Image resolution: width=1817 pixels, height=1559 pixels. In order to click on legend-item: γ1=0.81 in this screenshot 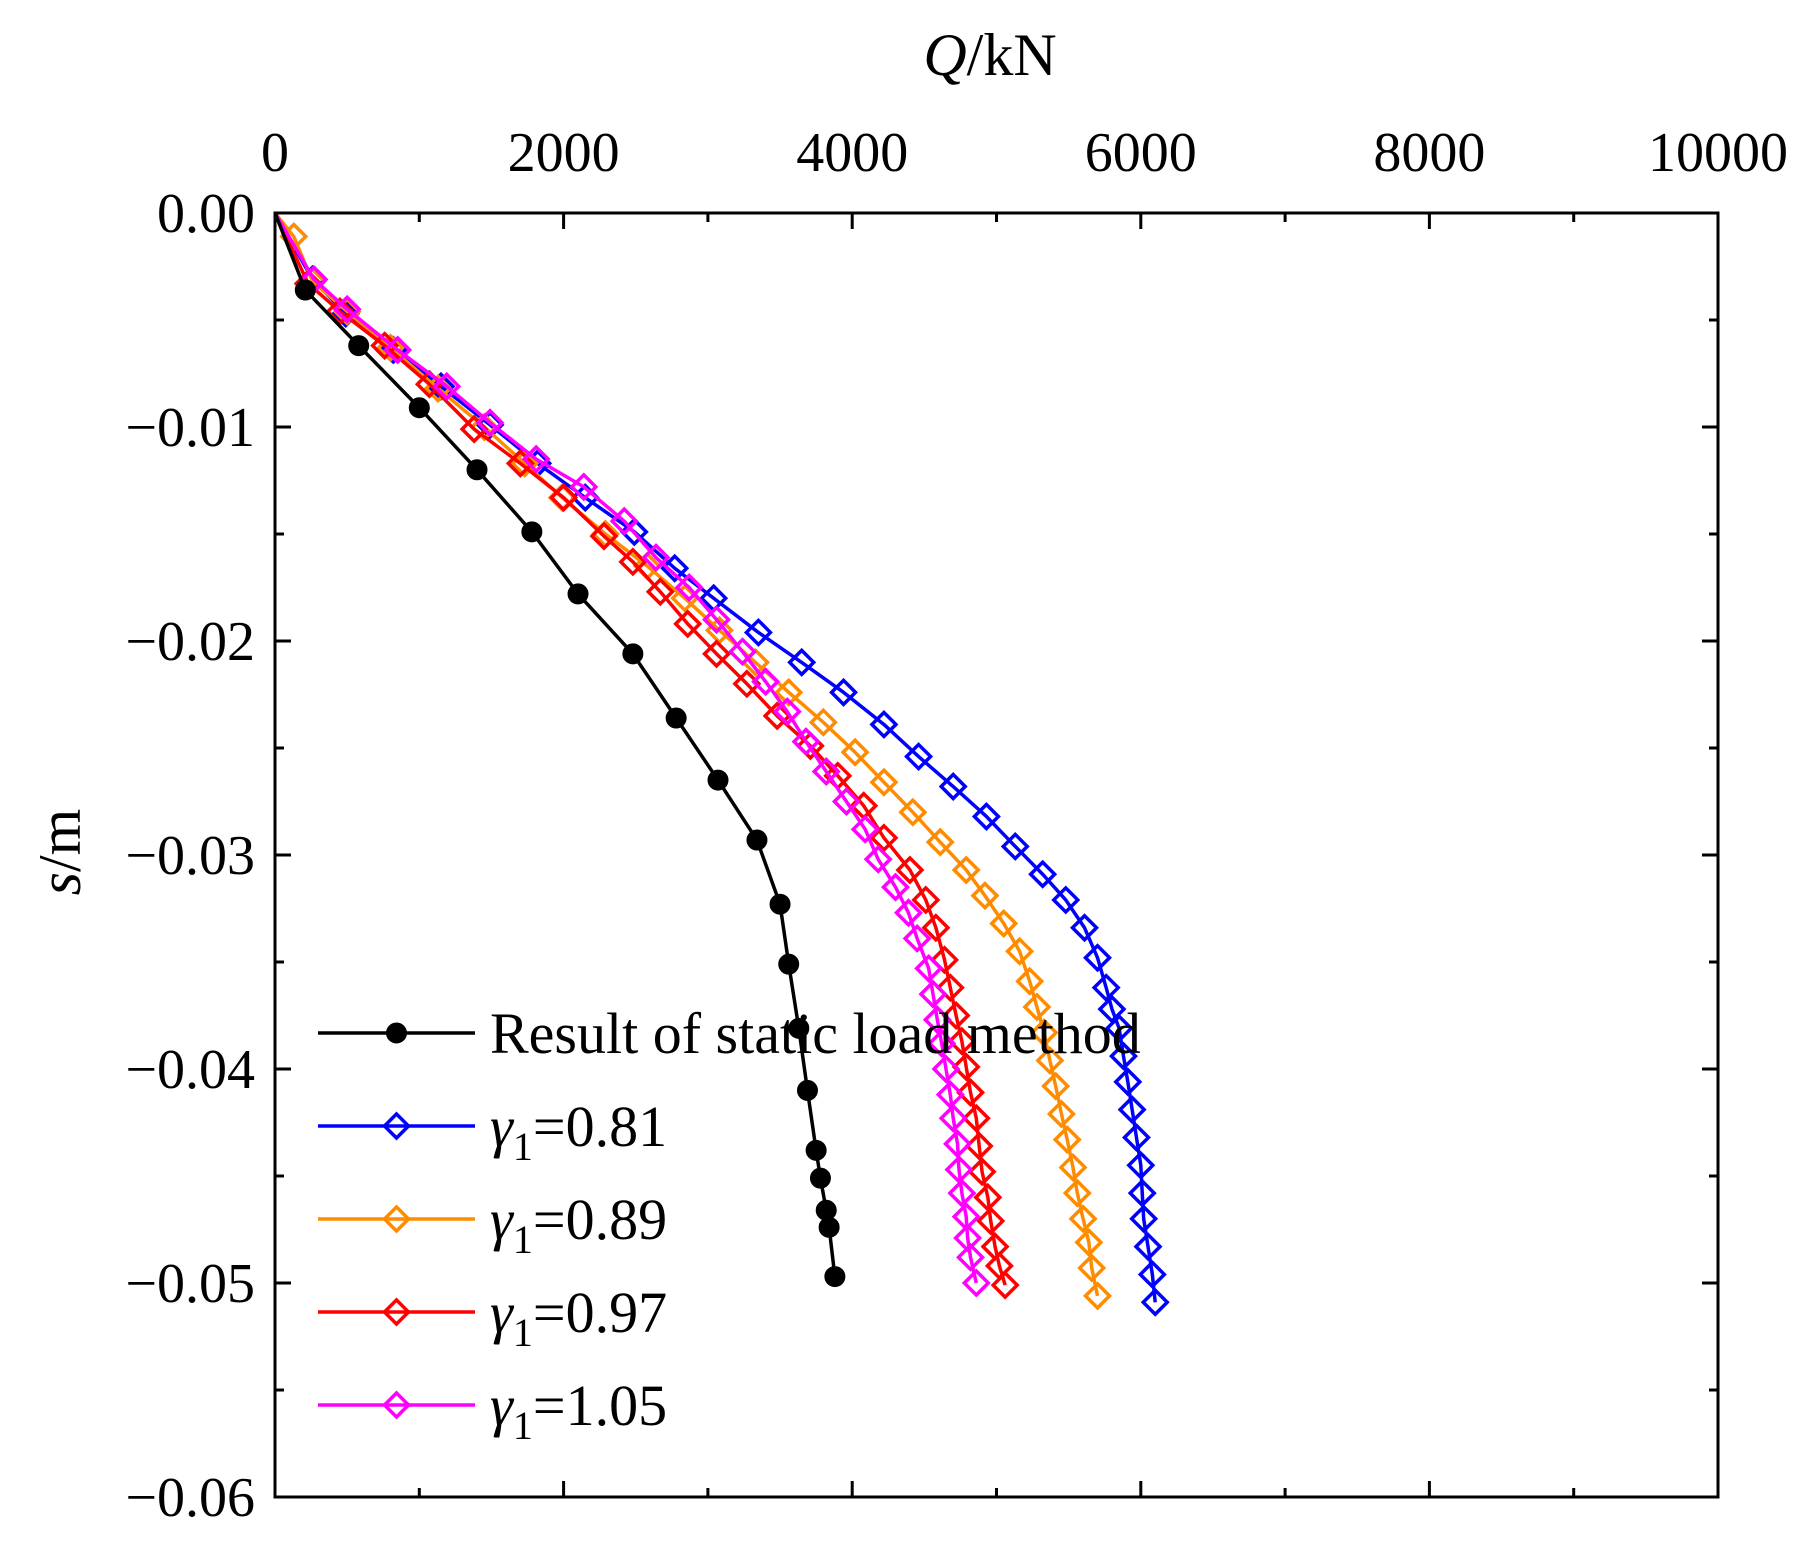, I will do `click(492, 1131)`.